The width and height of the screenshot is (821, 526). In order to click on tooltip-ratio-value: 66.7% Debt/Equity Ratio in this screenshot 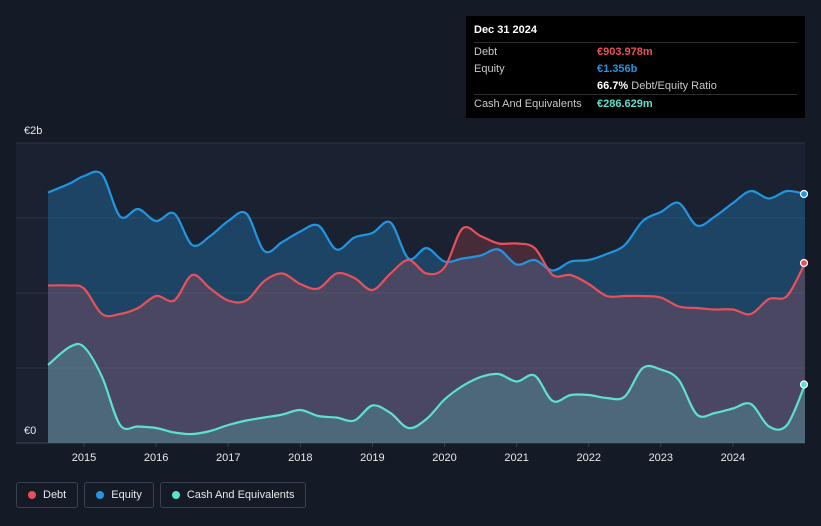, I will do `click(657, 86)`.